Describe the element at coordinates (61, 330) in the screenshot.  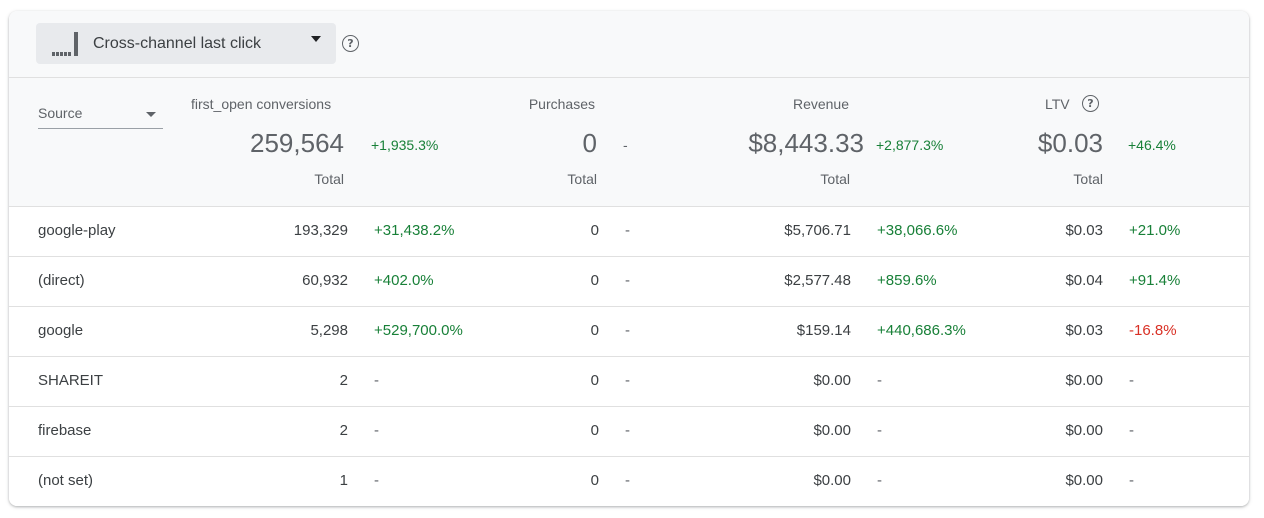
I see `cell-source: google` at that location.